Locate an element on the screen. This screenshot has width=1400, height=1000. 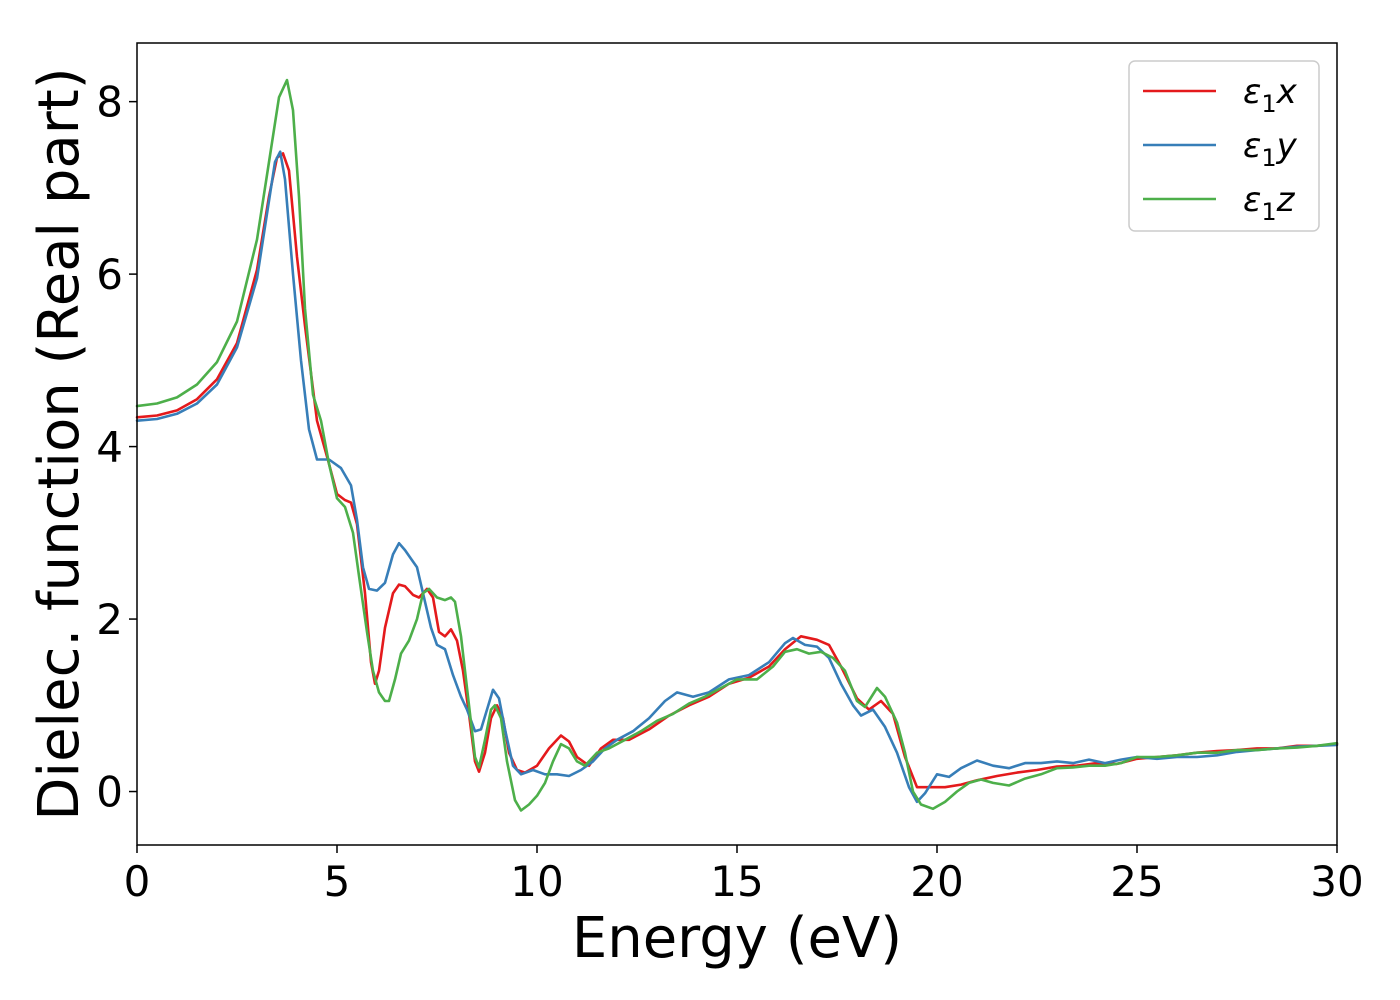
legend-box is located at coordinates (1224, 146).